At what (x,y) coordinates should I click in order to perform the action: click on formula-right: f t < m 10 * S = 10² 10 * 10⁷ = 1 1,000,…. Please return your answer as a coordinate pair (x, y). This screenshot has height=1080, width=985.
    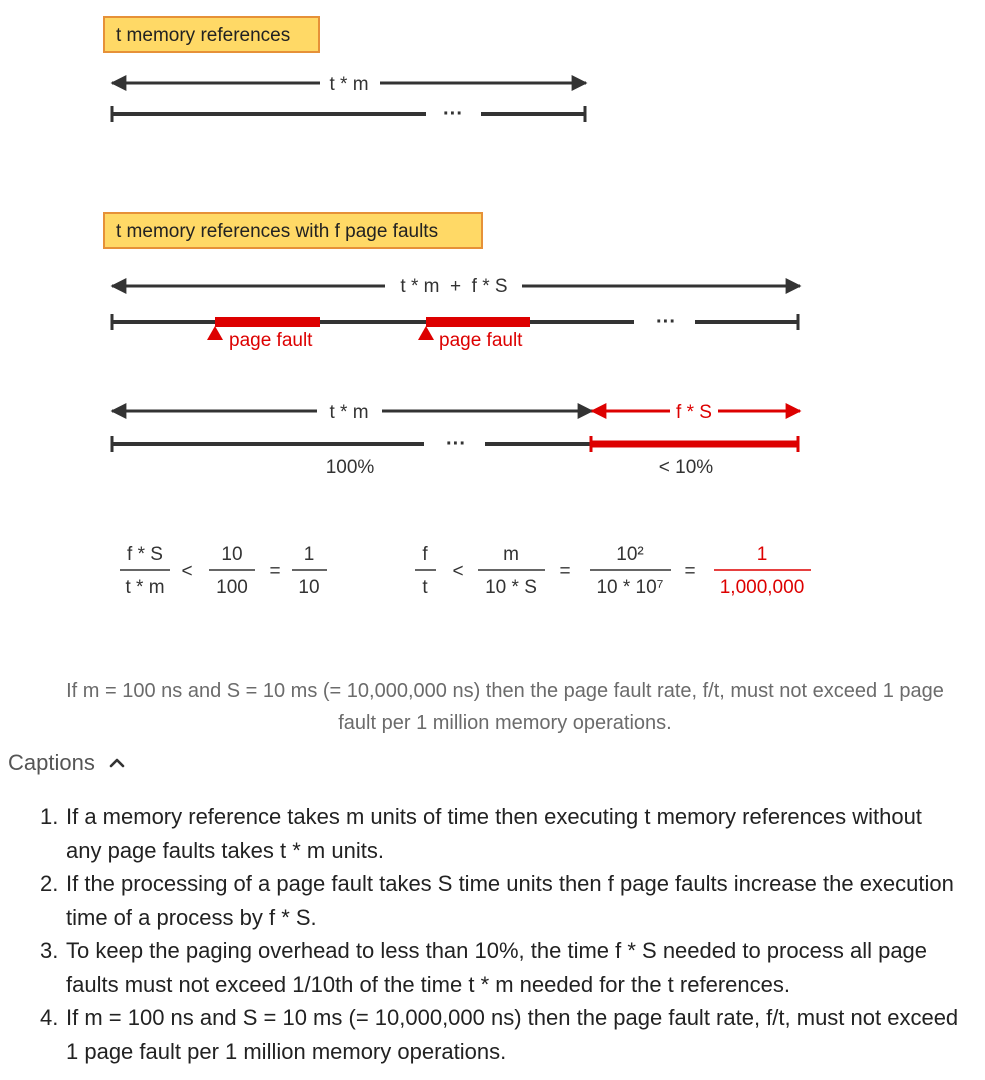
    Looking at the image, I should click on (613, 571).